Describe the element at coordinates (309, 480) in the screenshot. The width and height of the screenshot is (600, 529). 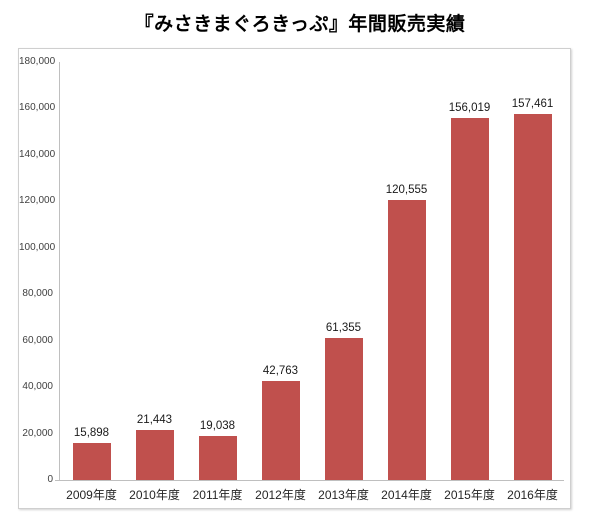
I see `x-axis-line` at that location.